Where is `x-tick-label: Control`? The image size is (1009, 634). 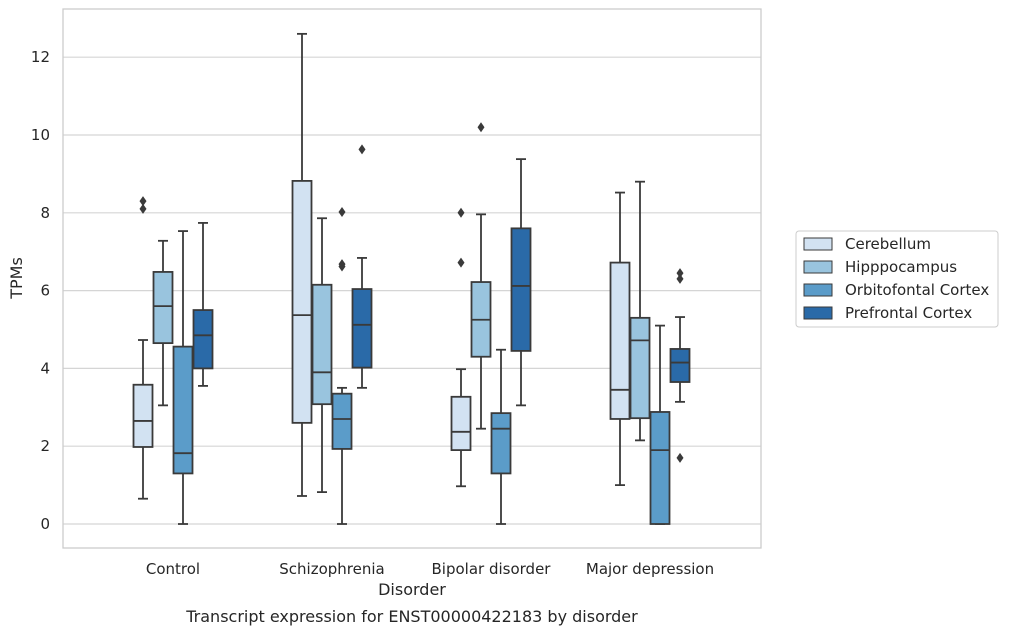
x-tick-label: Control is located at coordinates (173, 569).